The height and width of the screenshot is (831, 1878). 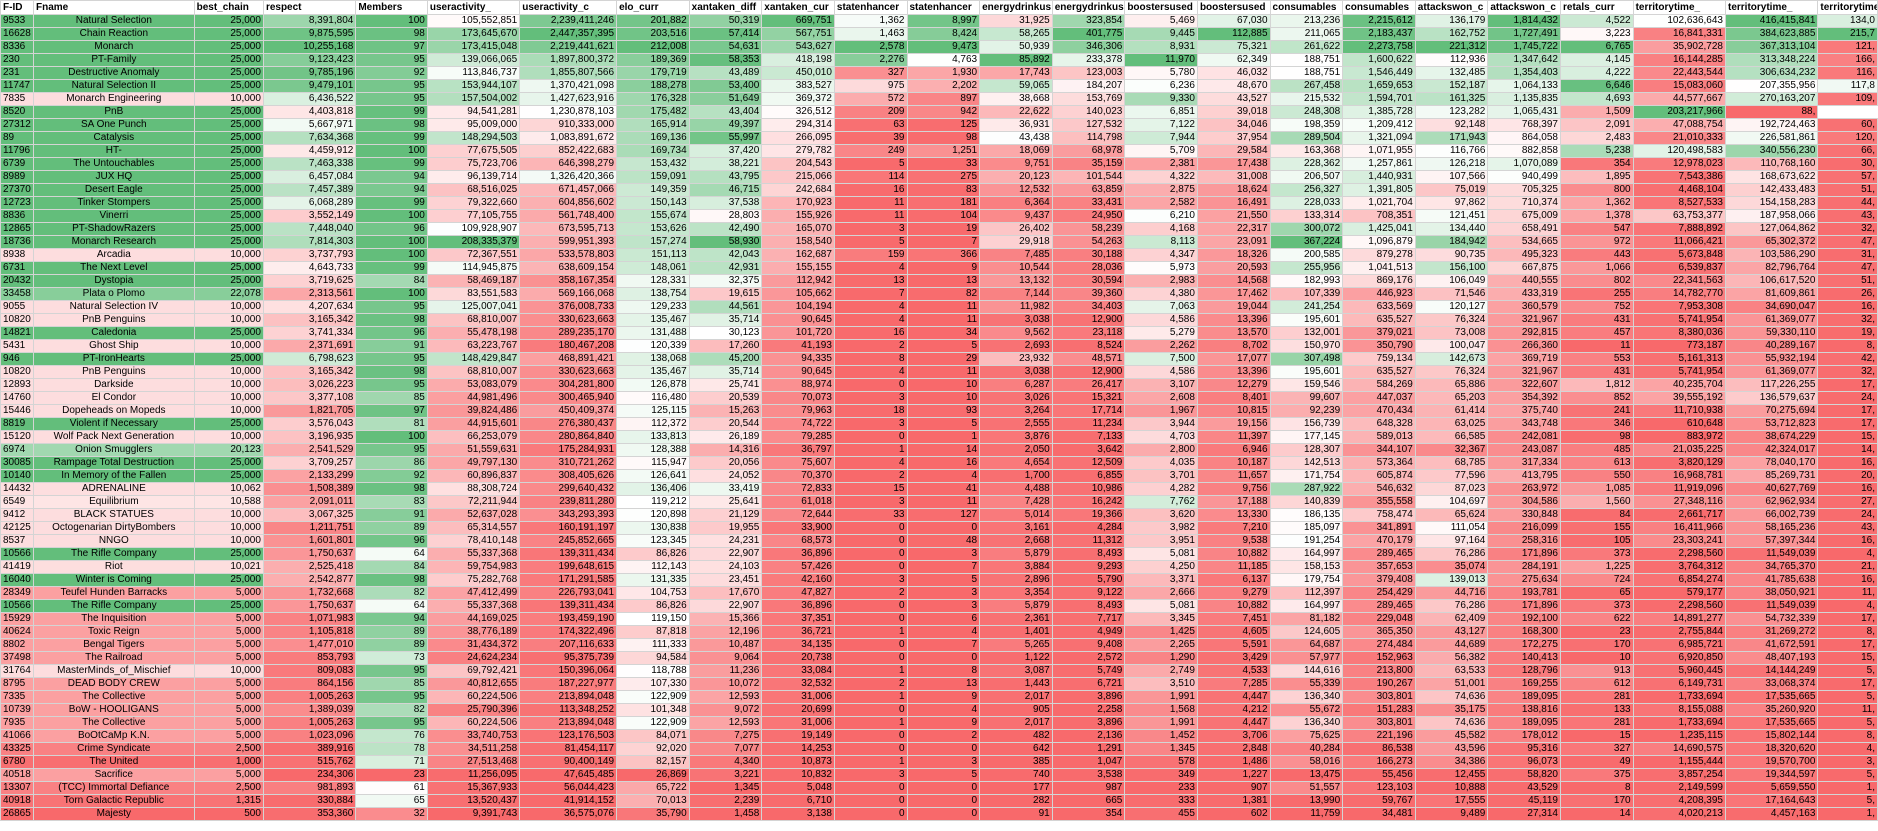 I want to click on data-cell: 11,185, so click(x=1233, y=567).